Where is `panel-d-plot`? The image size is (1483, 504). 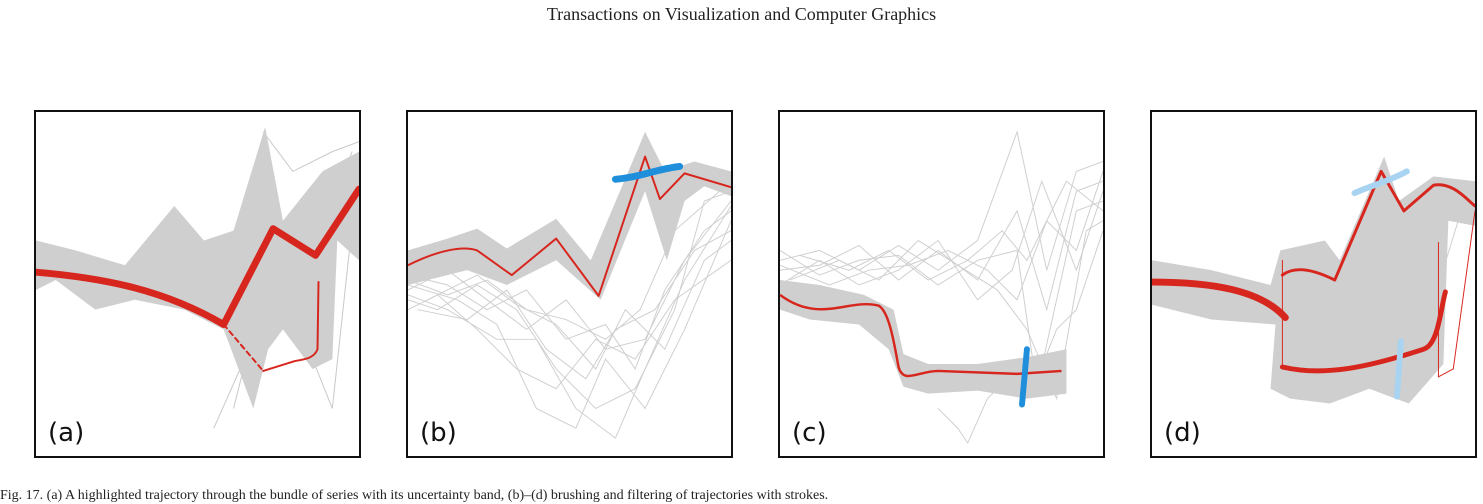 panel-d-plot is located at coordinates (1313, 280).